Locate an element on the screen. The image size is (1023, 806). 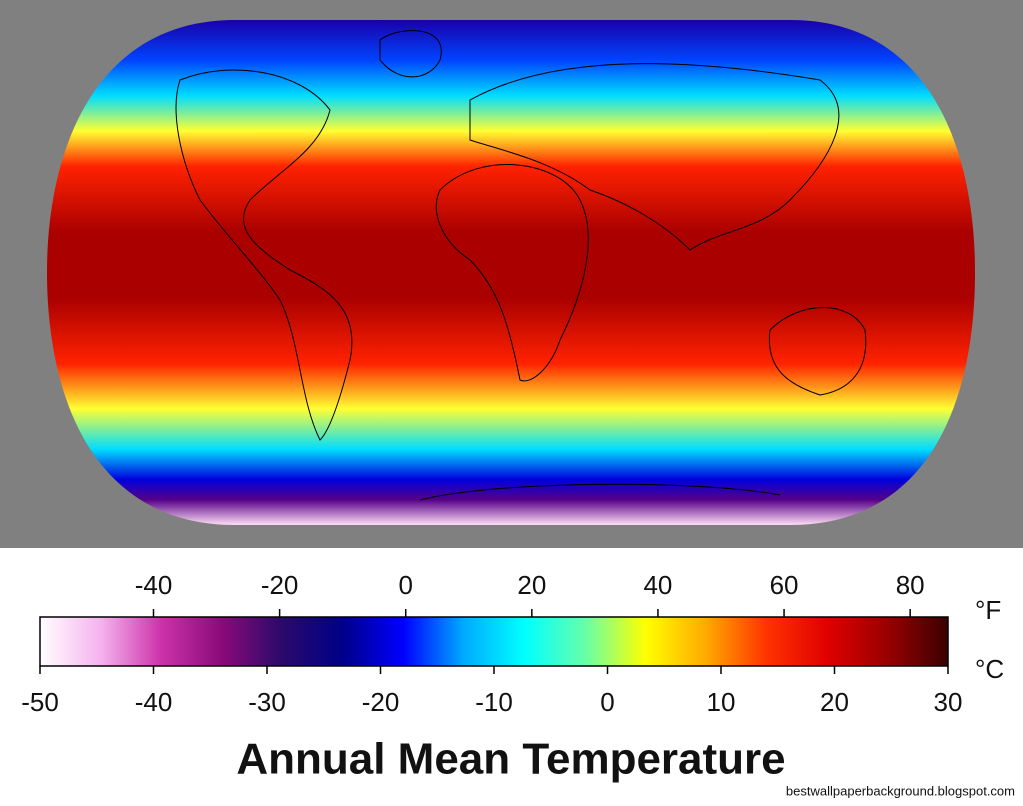
fahrenheit-tick-label: -20 is located at coordinates (280, 585).